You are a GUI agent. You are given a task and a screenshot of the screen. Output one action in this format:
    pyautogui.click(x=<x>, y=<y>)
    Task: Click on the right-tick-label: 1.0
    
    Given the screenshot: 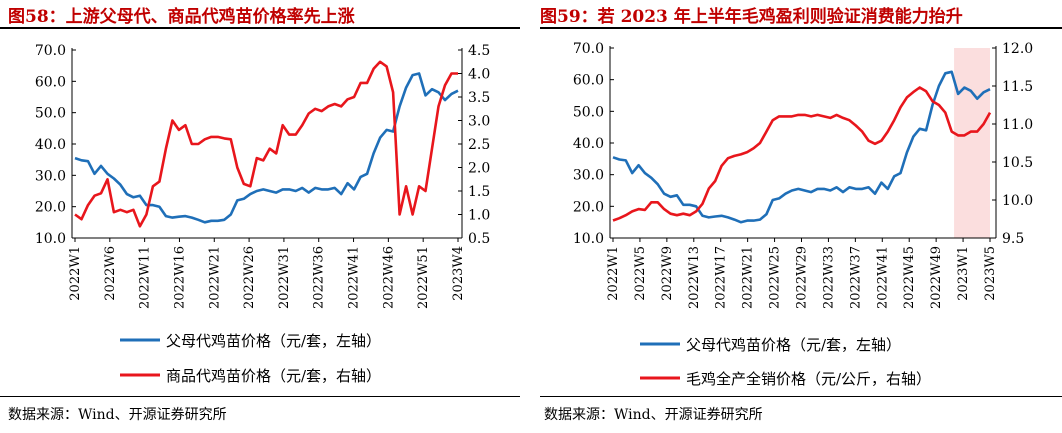 What is the action you would take?
    pyautogui.click(x=479, y=216)
    